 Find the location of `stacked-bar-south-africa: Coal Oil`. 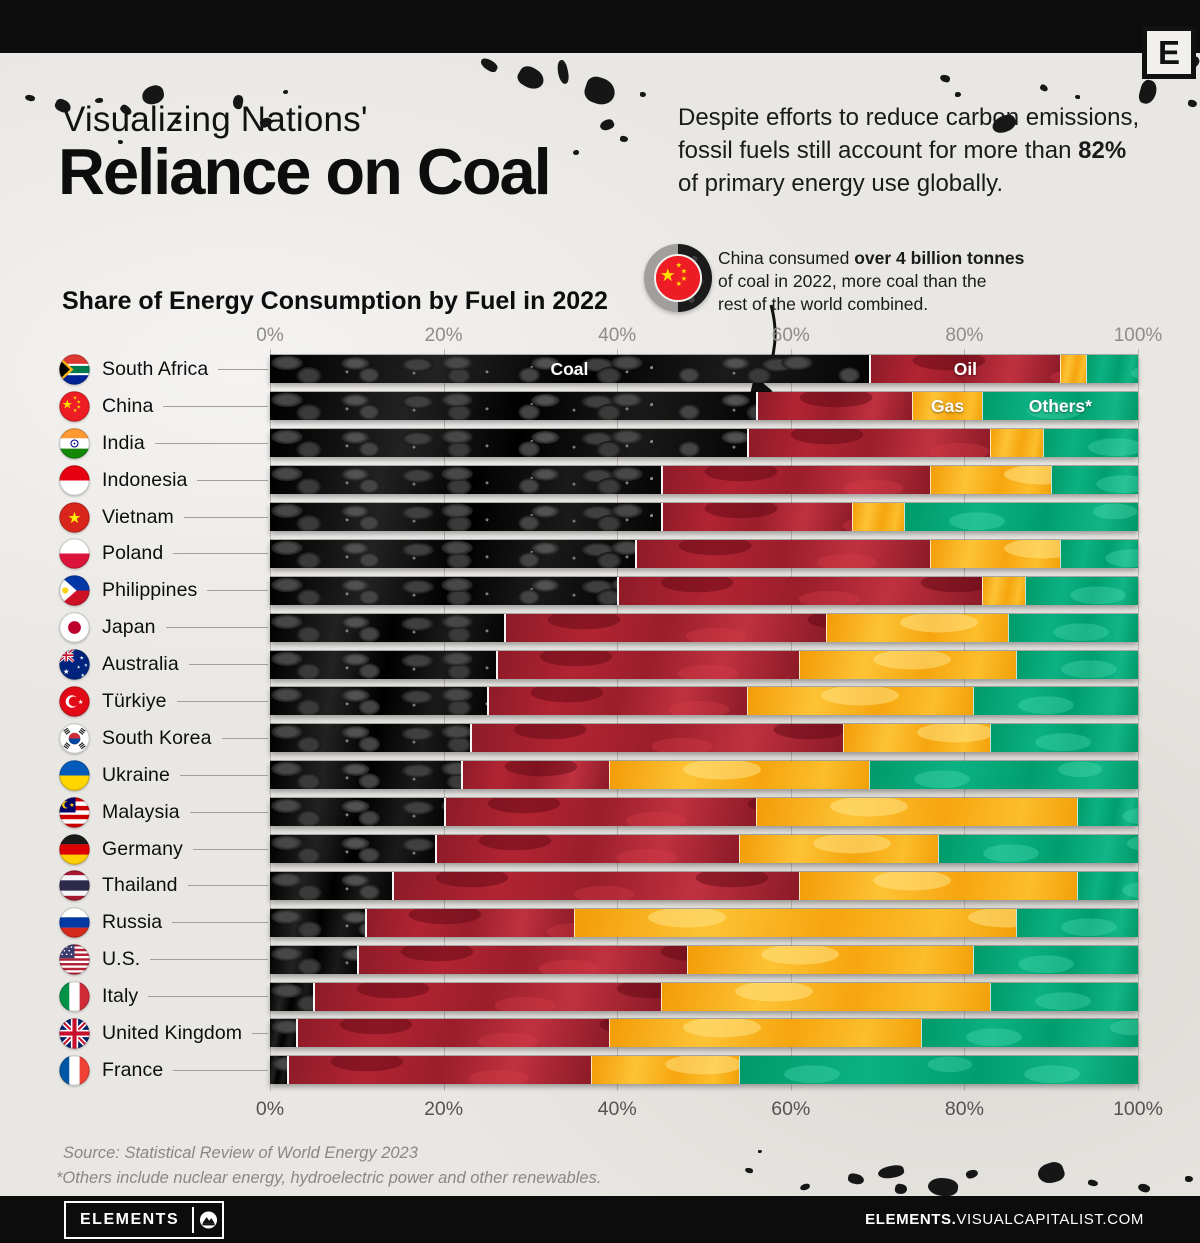

stacked-bar-south-africa: Coal Oil is located at coordinates (704, 369).